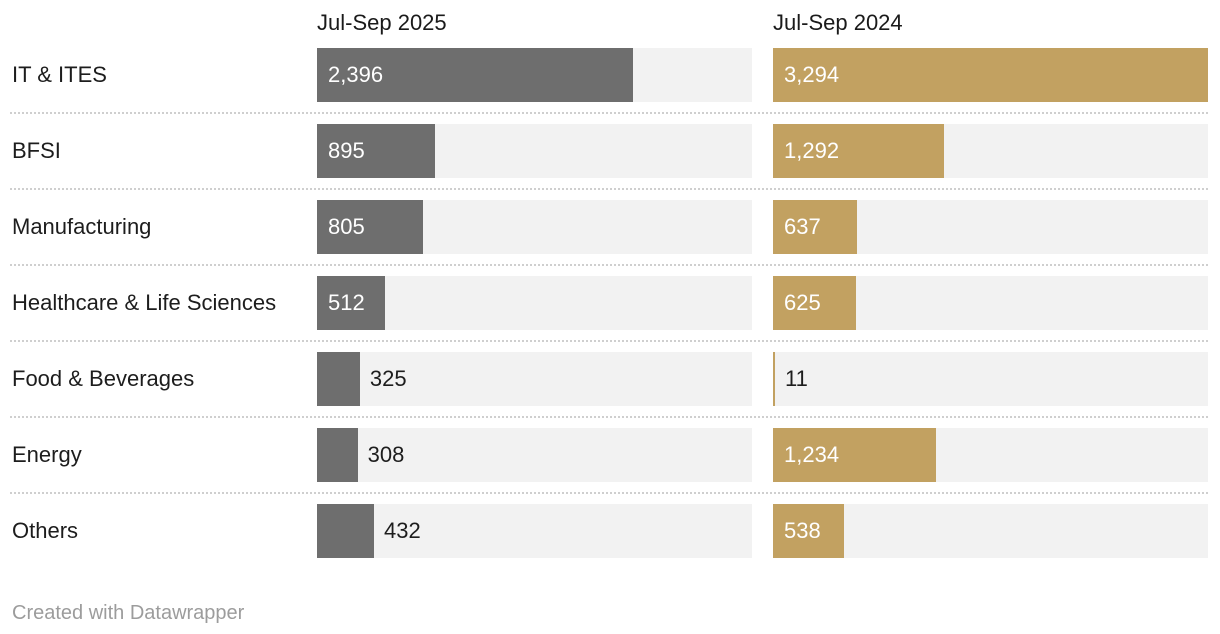  I want to click on chart-row: Manufacturing 805 637, so click(610, 227).